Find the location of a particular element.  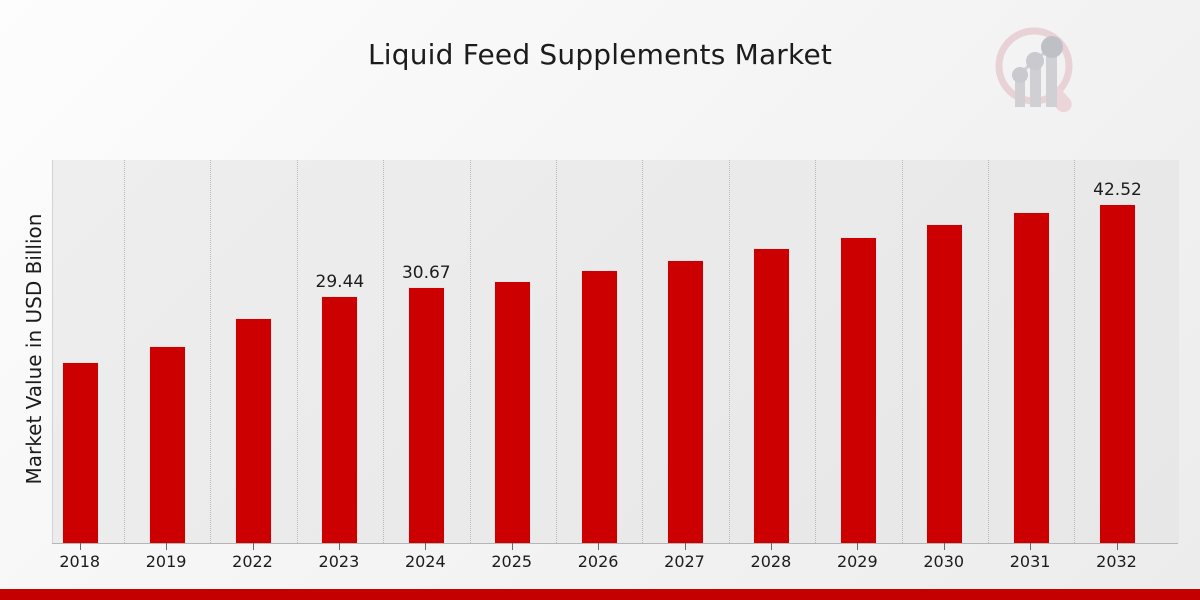

x-axis-line is located at coordinates (615, 543).